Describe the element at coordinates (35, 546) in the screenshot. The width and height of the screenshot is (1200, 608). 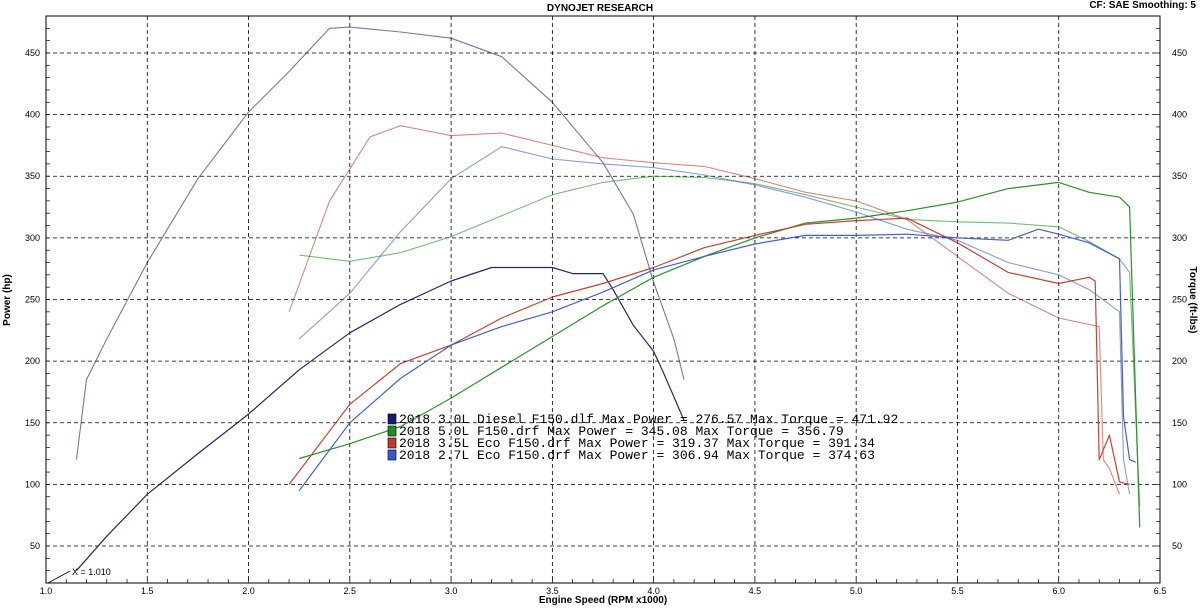
I see `y-tick-label-left: 50` at that location.